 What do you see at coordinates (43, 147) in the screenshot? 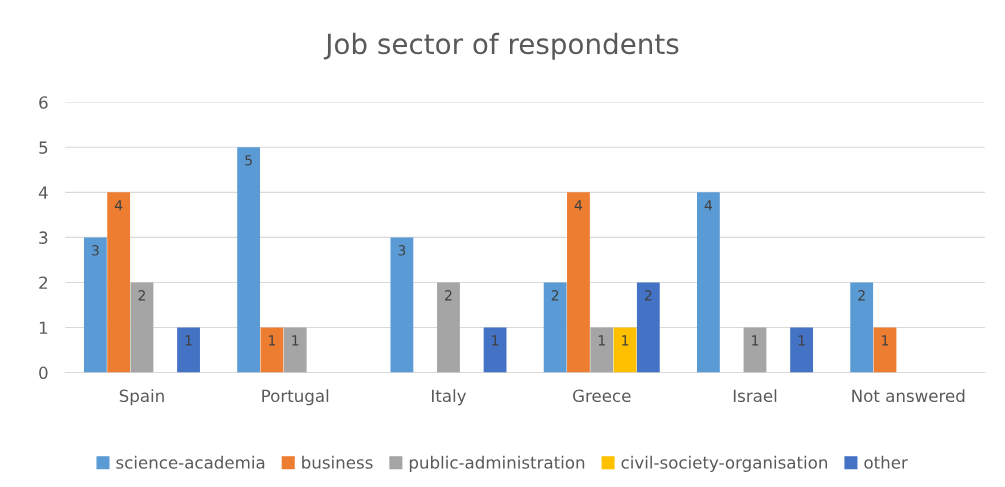
I see `y-tick-label: 5` at bounding box center [43, 147].